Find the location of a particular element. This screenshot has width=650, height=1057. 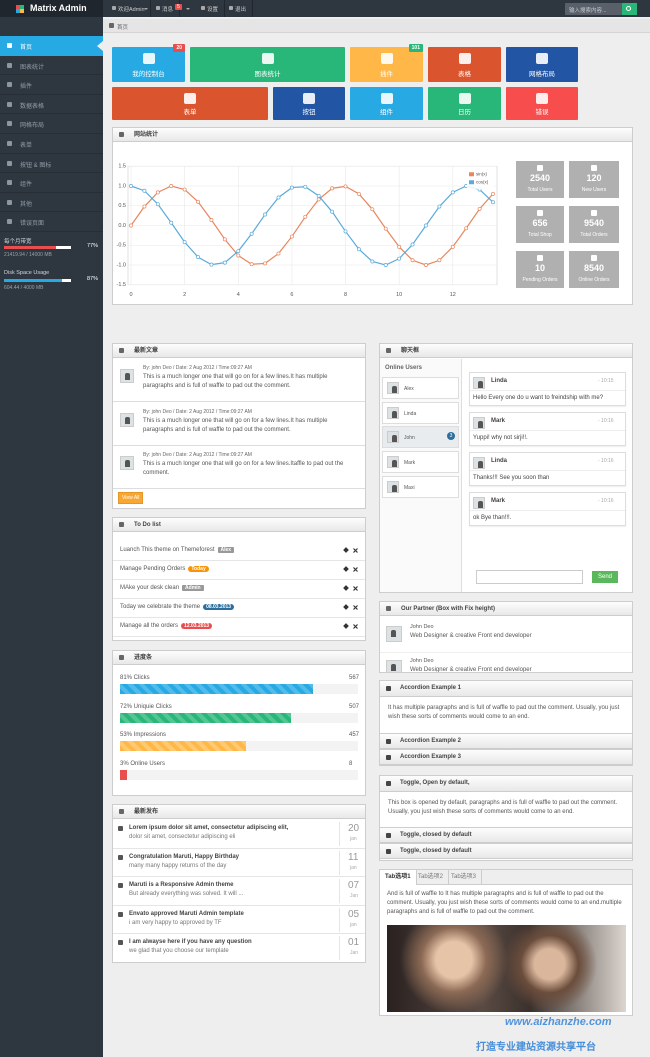

tile: 表单 is located at coordinates (190, 103).